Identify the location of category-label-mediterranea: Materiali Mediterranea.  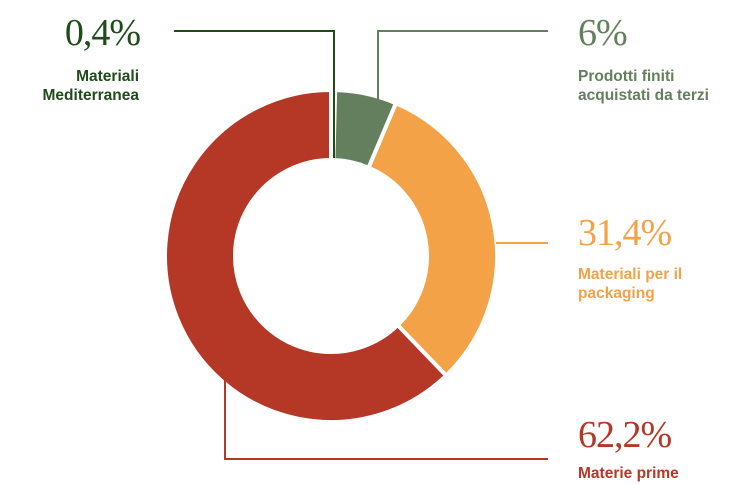
(91, 86).